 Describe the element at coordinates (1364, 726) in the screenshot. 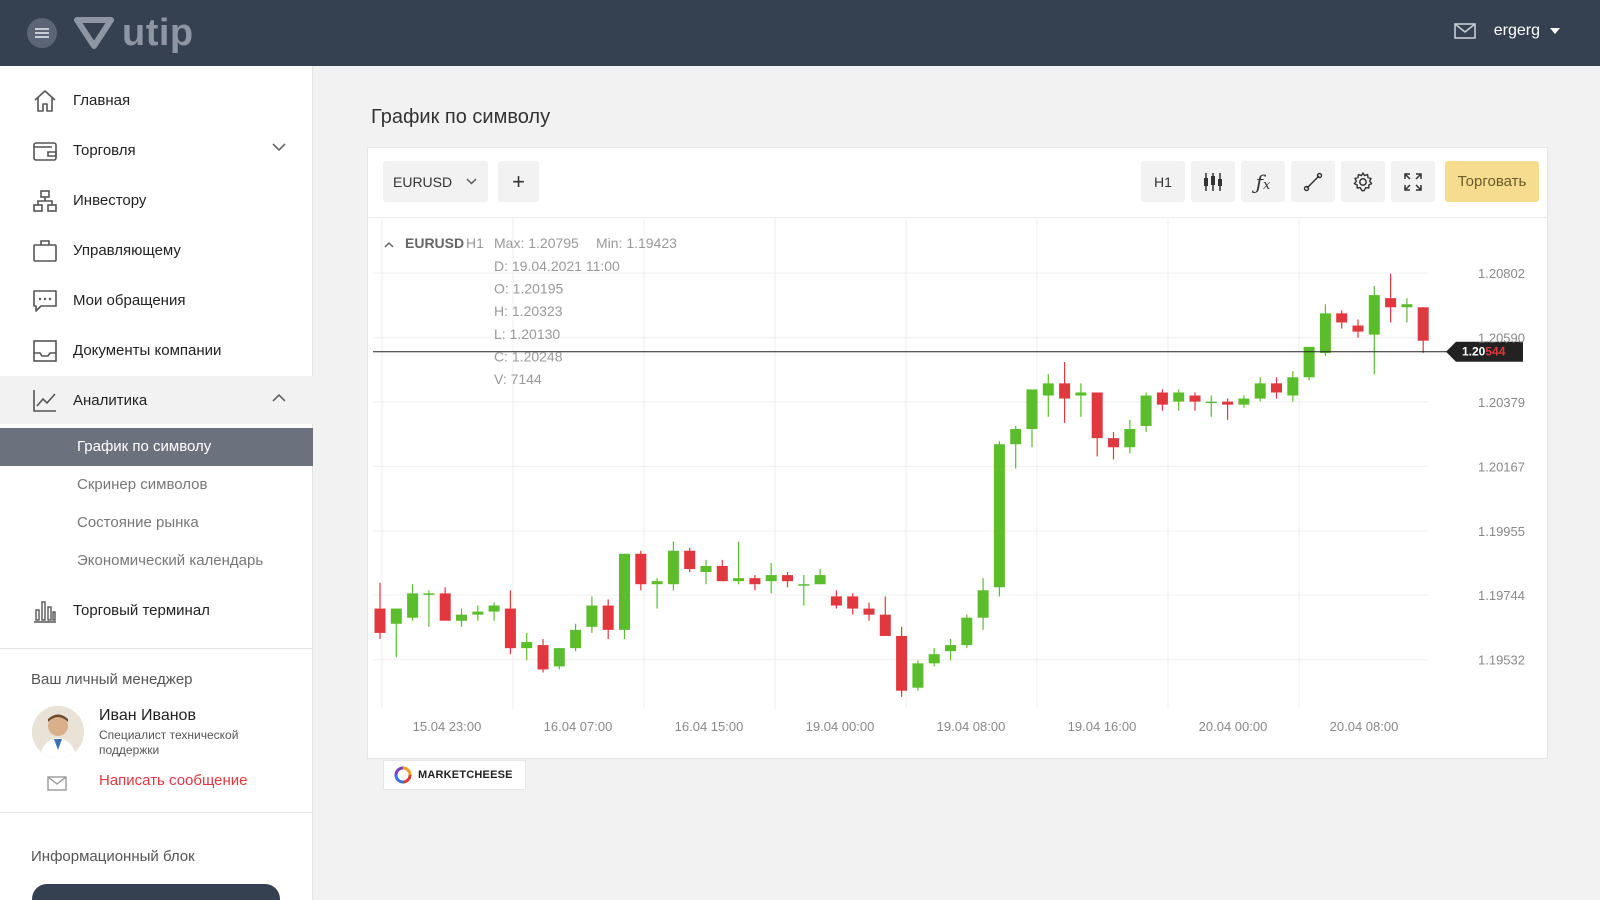

I see `x-tick-label: 20.04 08:00` at that location.